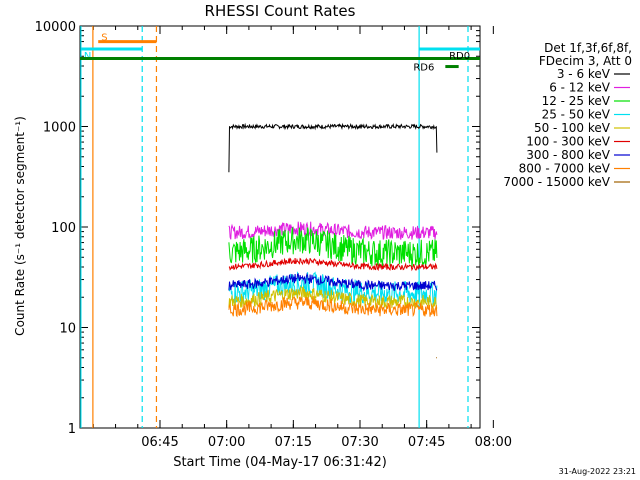 Image resolution: width=640 pixels, height=480 pixels. Describe the element at coordinates (572, 128) in the screenshot. I see `legend-entry-label: 50 - 100 keV` at that location.